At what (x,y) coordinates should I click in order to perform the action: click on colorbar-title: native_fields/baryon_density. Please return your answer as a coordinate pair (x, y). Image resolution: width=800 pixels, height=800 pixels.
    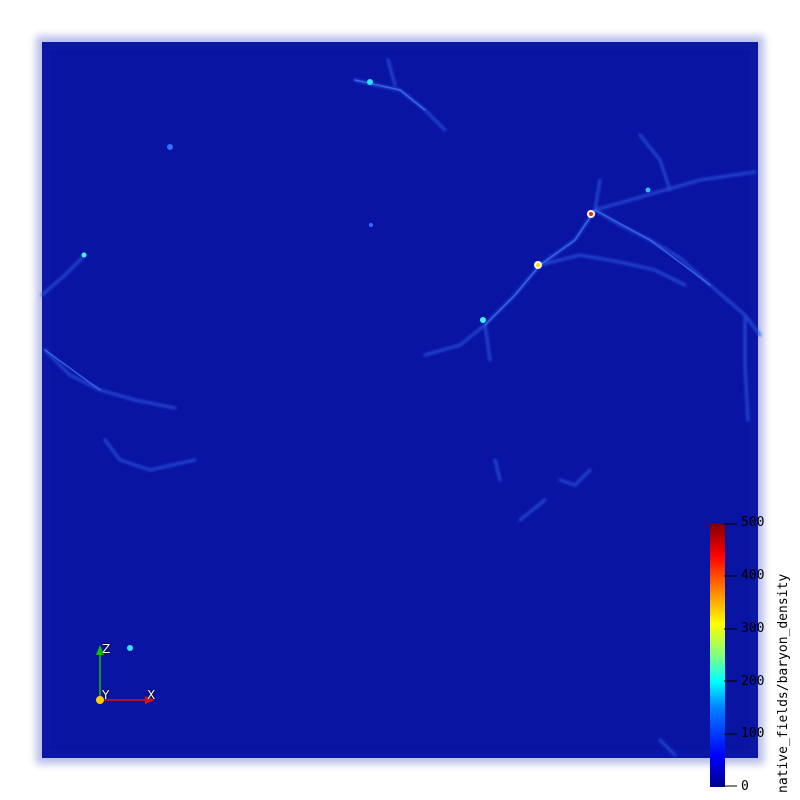
    Looking at the image, I should click on (783, 683).